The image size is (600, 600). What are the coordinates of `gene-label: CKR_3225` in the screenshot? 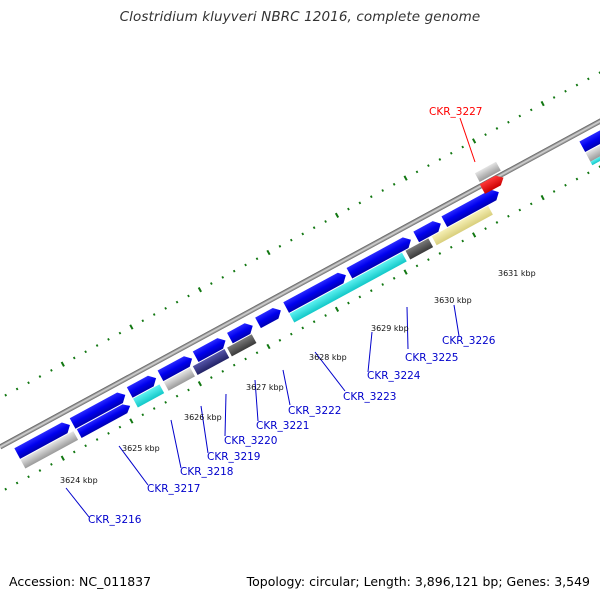 It's located at (431, 358).